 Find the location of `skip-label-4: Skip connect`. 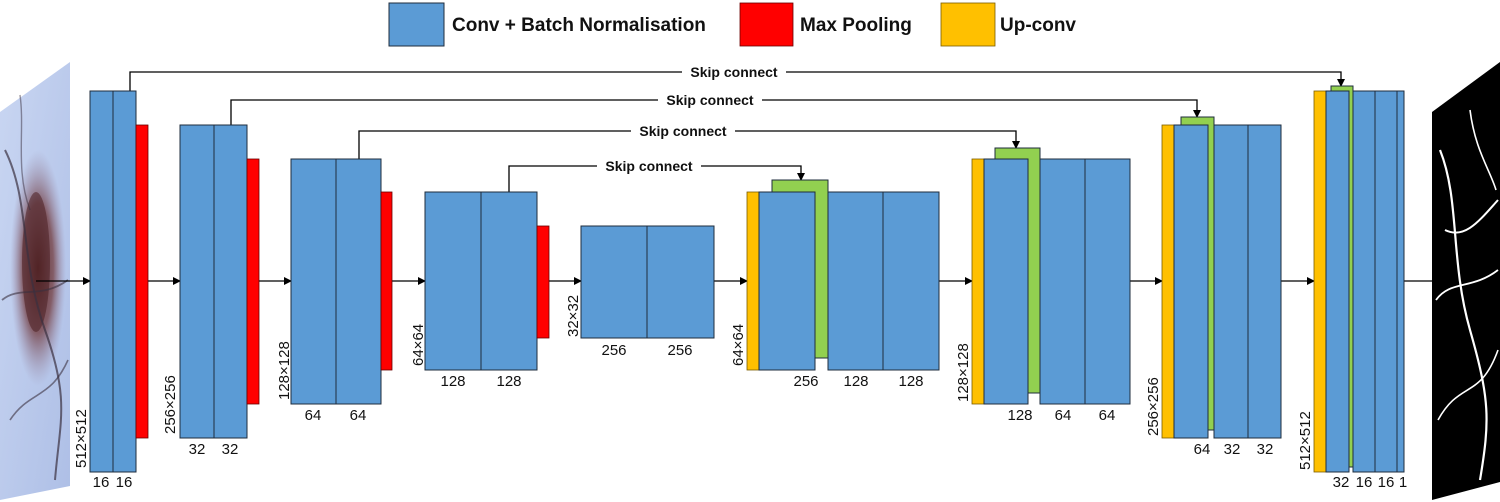

skip-label-4: Skip connect is located at coordinates (648, 166).